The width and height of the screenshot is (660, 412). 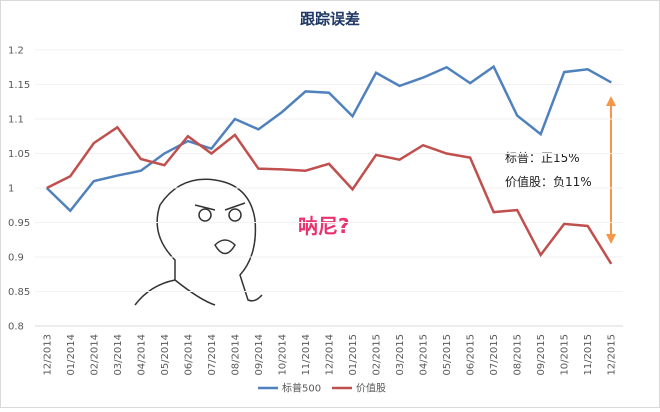 I want to click on x-tick-label: 07/2014, so click(x=212, y=355).